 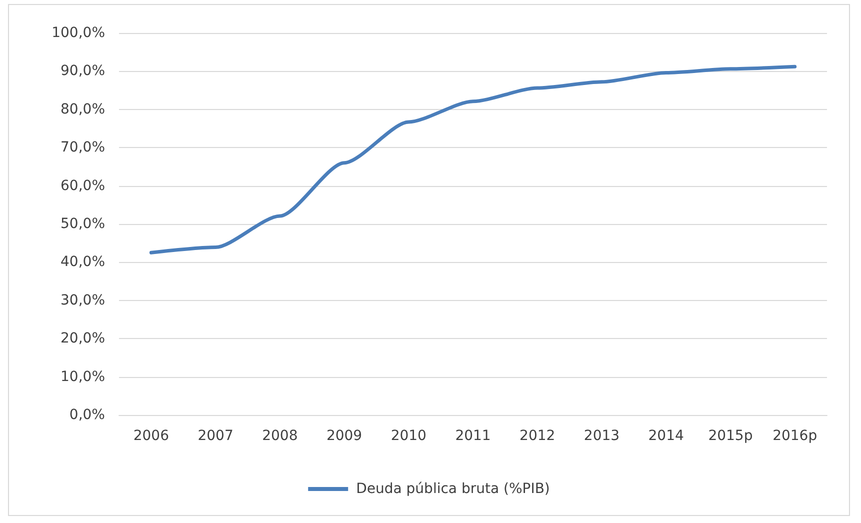 I want to click on x-tick-label: 2012, so click(x=538, y=436).